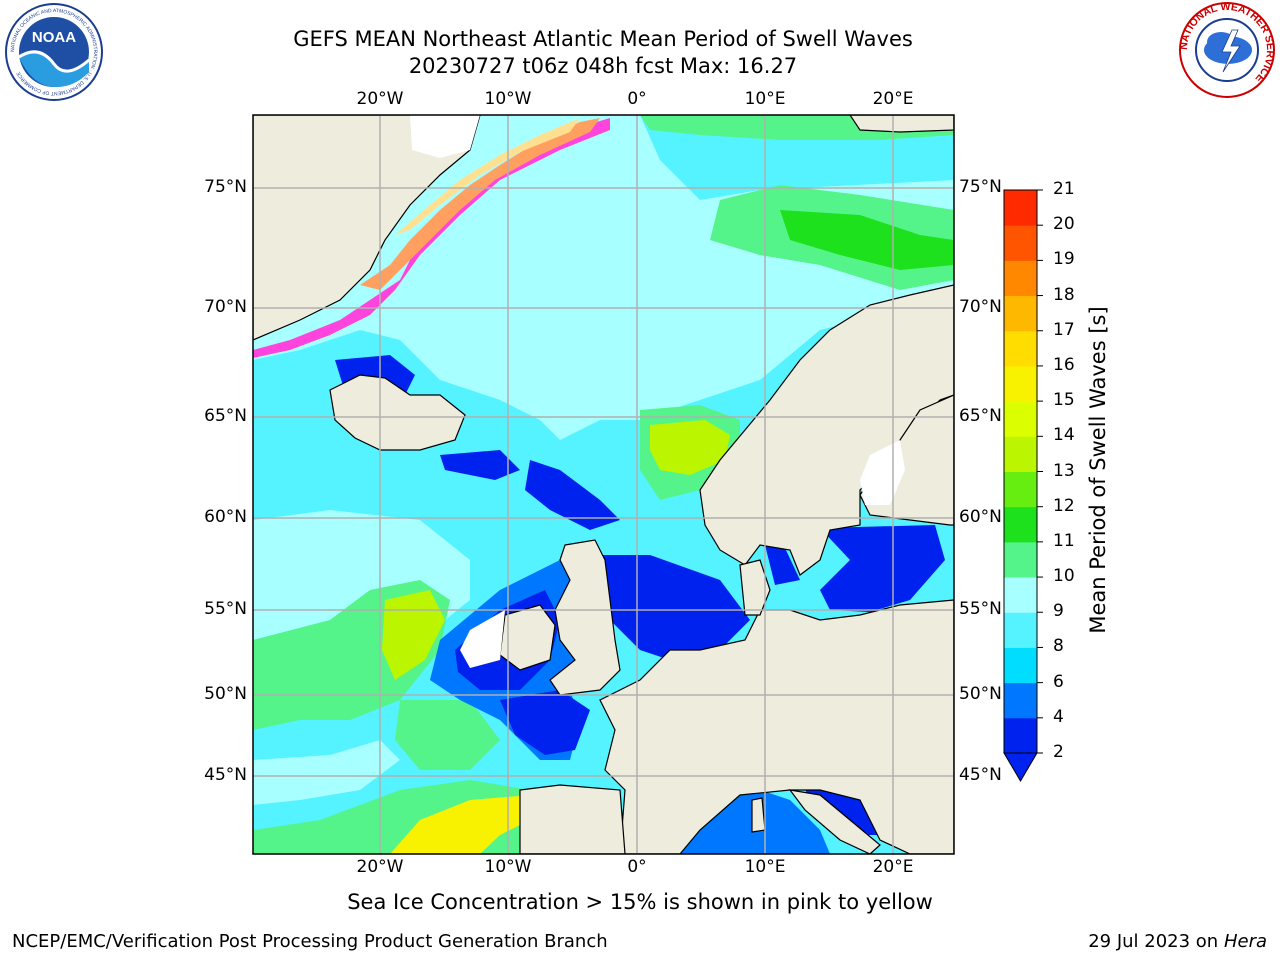 This screenshot has height=960, width=1280. Describe the element at coordinates (980, 775) in the screenshot. I see `lat-tick-right-45n: 45°N` at that location.